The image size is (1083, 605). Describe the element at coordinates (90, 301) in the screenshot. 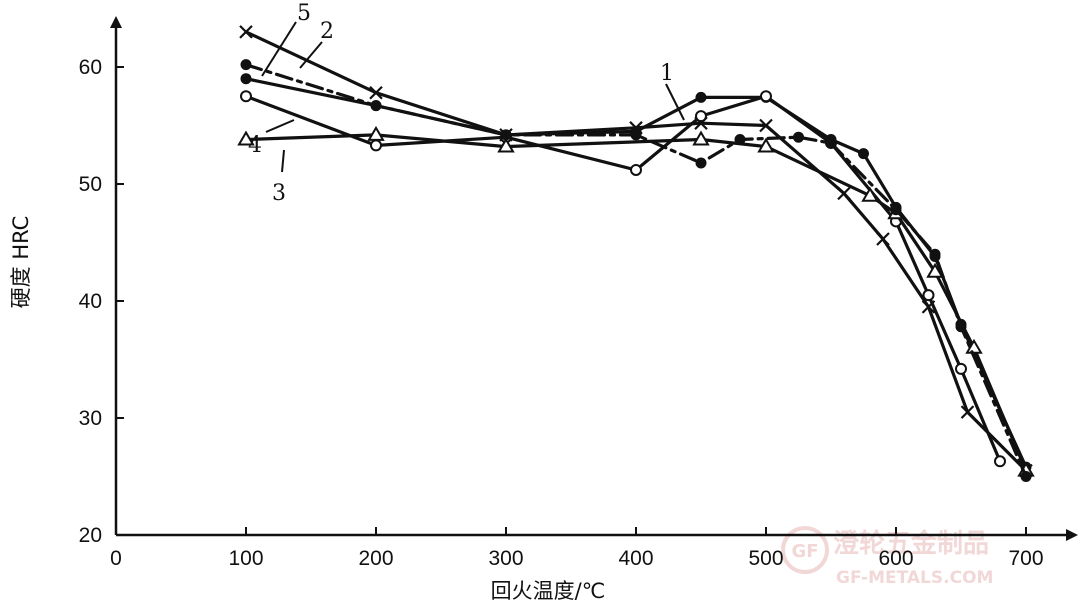

I see `y-tick-label: 40` at that location.